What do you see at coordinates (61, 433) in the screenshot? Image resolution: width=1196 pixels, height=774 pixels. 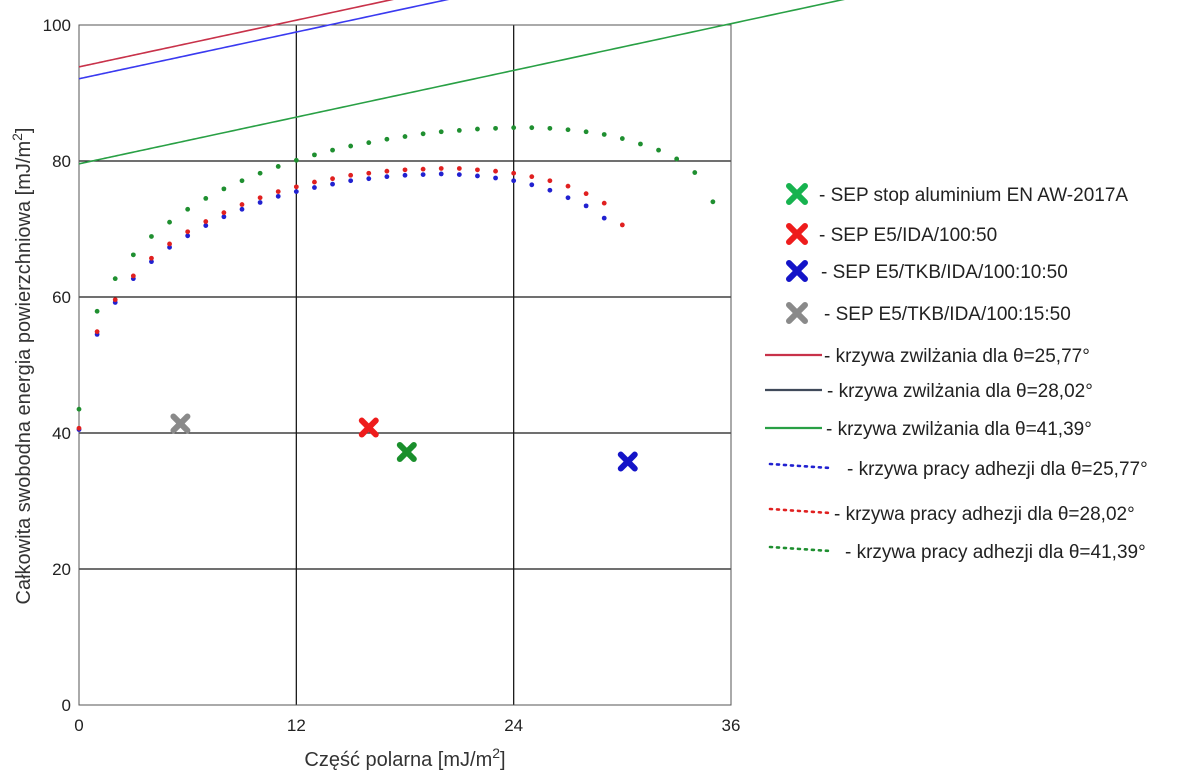 I see `y-tick-label: 40` at bounding box center [61, 433].